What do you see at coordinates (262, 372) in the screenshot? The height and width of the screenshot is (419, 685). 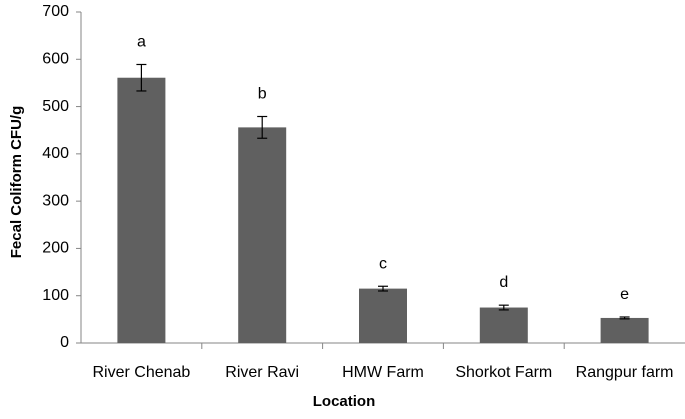 I see `x-tick-label: River Ravi` at bounding box center [262, 372].